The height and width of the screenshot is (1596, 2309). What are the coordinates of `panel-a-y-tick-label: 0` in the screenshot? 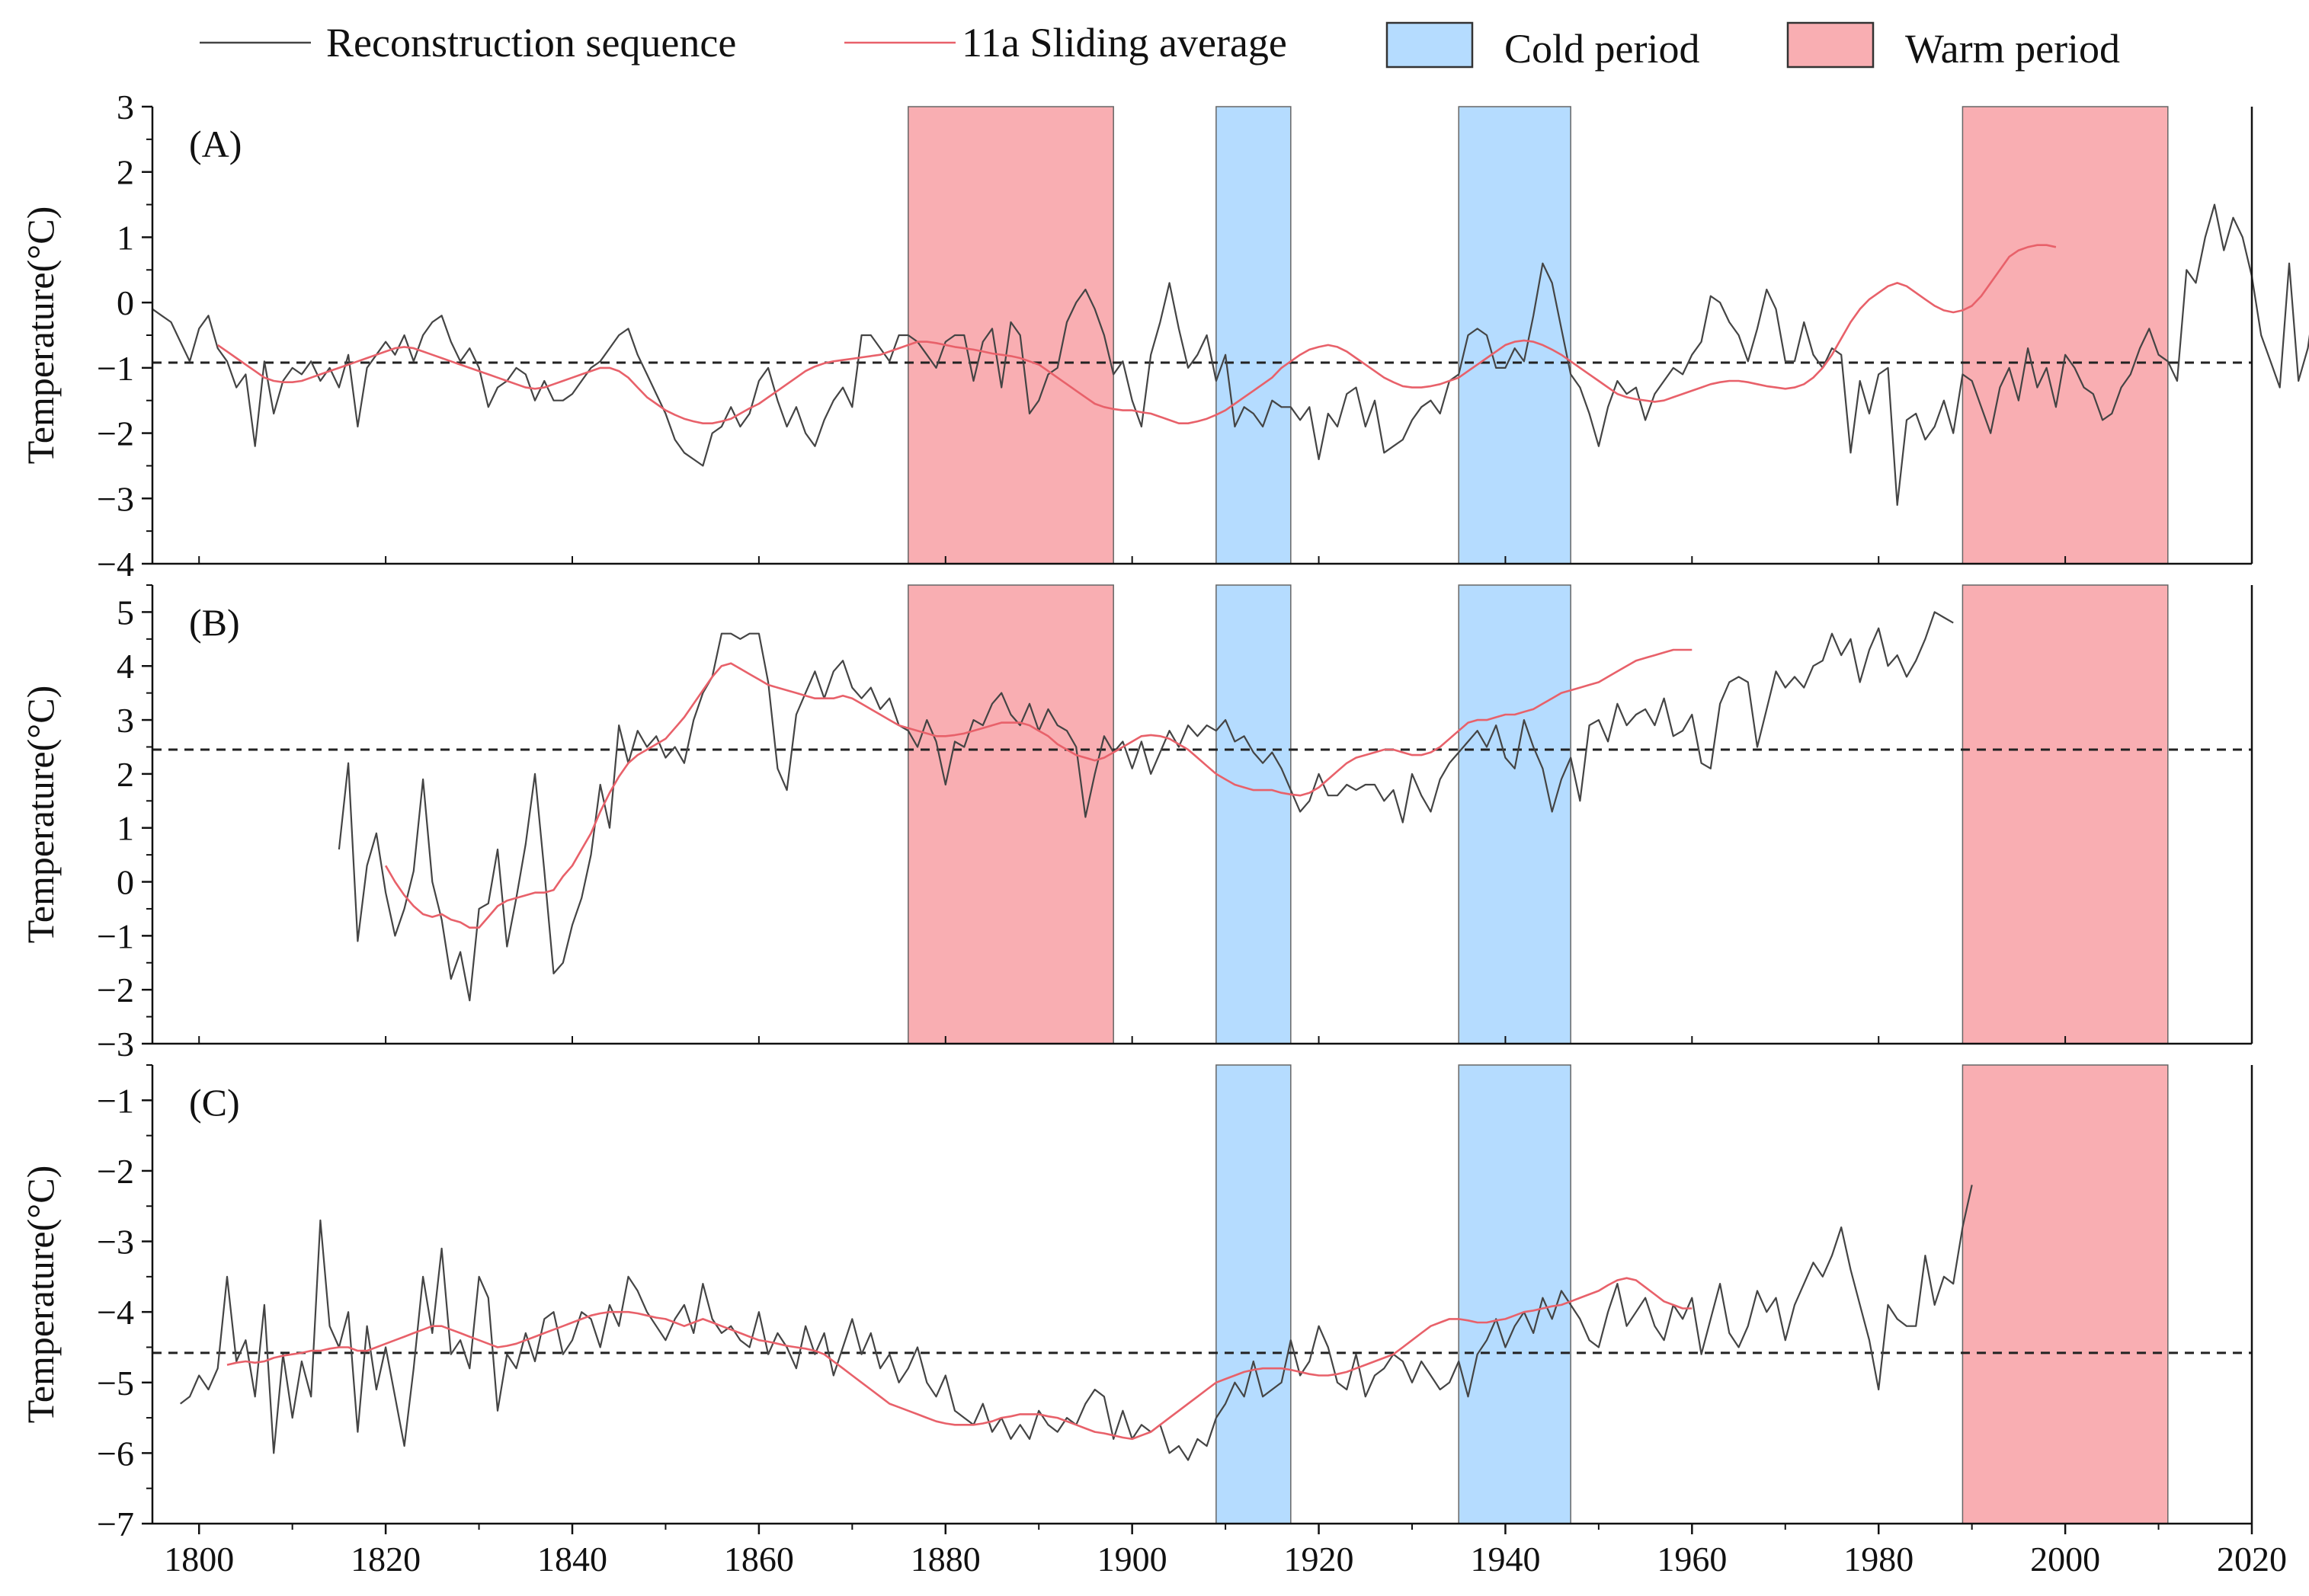 It's located at (125, 302).